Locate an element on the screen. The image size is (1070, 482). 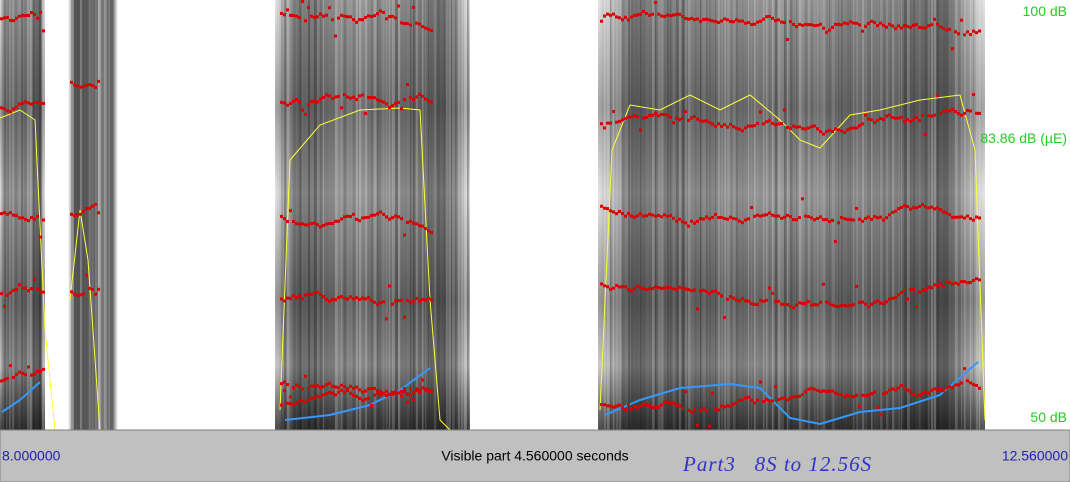
time-bar is located at coordinates (535, 455).